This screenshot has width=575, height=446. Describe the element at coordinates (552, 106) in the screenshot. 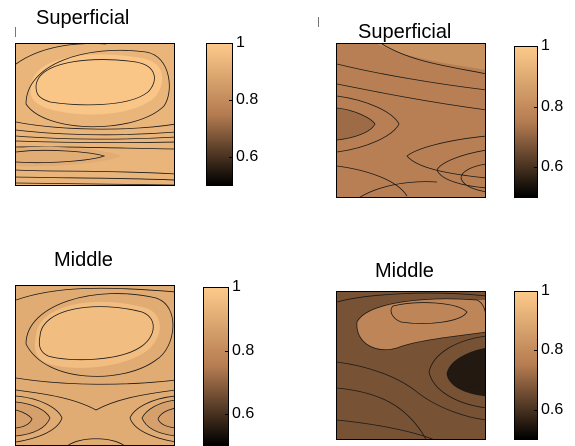

I see `colorbar-2-label-2: 0.8` at that location.